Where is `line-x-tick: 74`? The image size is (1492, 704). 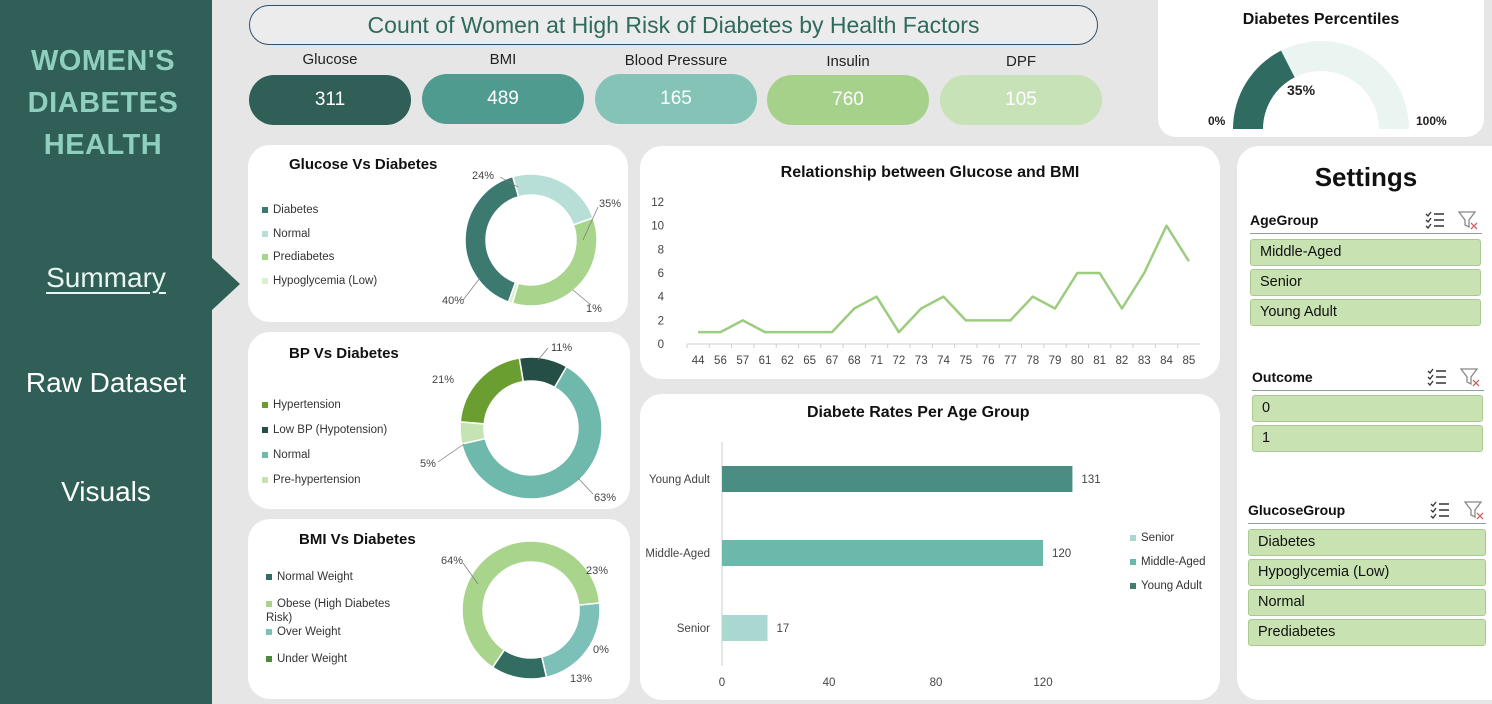 line-x-tick: 74 is located at coordinates (943, 361).